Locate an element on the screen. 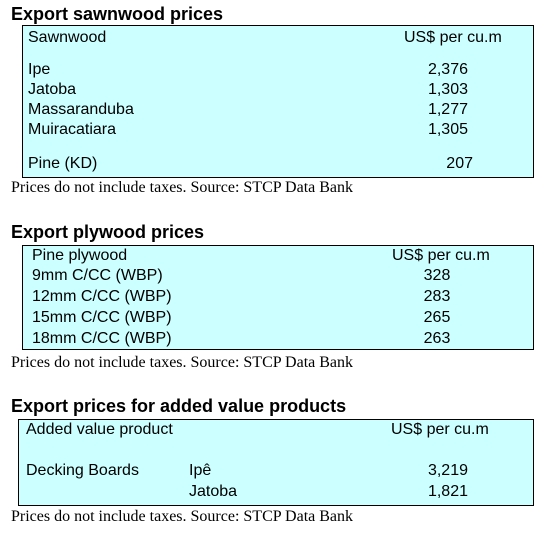  header-cell: Sawnwood is located at coordinates (67, 37).